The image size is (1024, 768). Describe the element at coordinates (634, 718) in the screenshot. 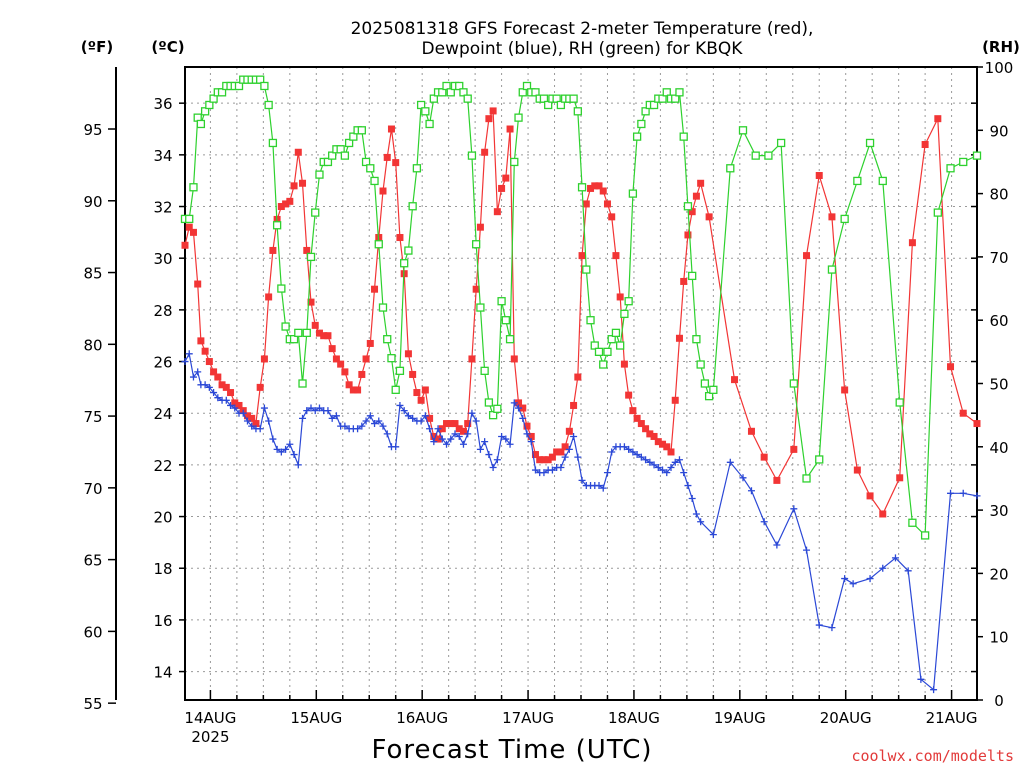

I see `date-tick-label: 18AUG` at that location.